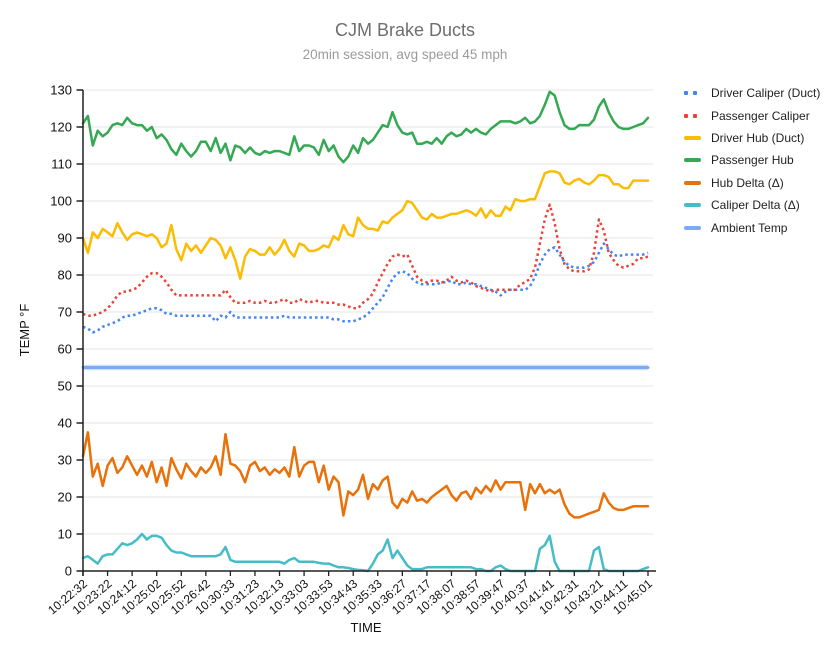 This screenshot has height=658, width=829. What do you see at coordinates (65, 349) in the screenshot?
I see `y-tick-label: 60` at bounding box center [65, 349].